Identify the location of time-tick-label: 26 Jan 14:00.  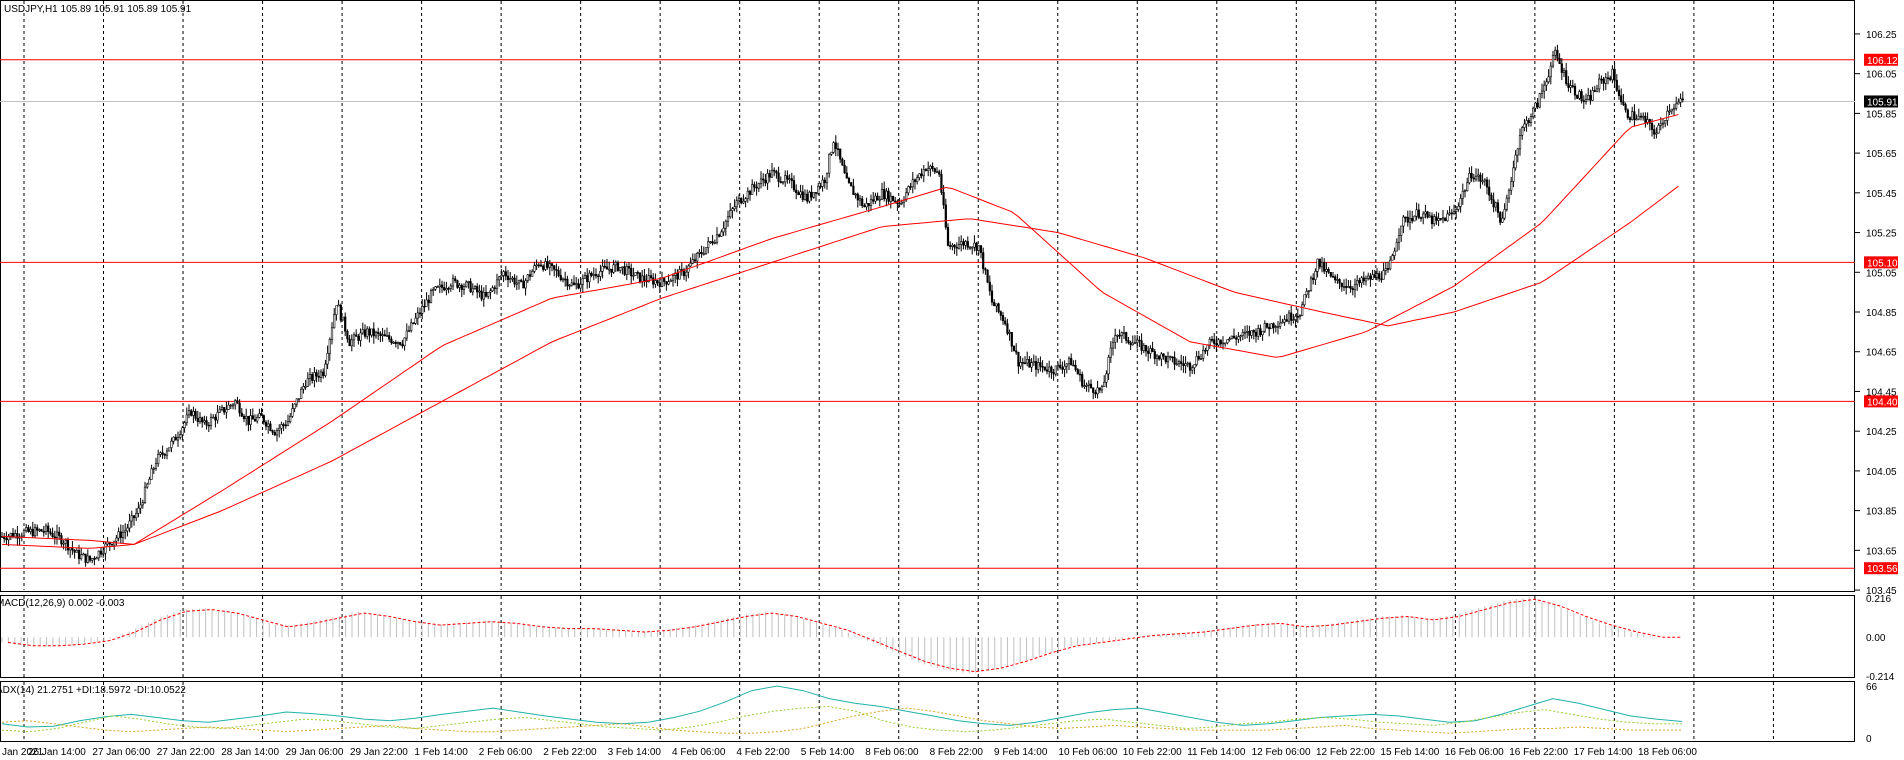
(57, 752).